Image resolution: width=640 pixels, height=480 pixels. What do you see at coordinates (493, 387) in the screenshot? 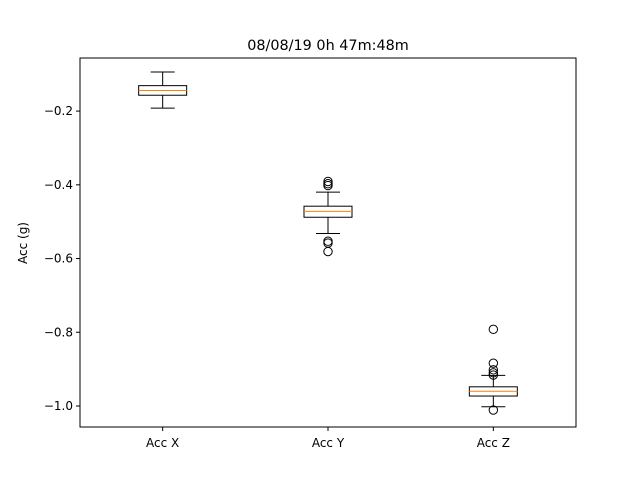
I see `box-group-acc-z: Acc Z` at bounding box center [493, 387].